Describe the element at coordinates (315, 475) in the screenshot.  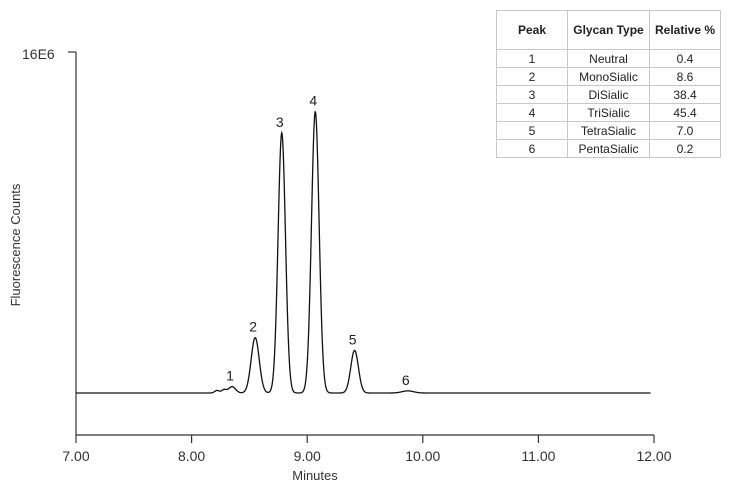
I see `x-axis-title: Minutes` at that location.